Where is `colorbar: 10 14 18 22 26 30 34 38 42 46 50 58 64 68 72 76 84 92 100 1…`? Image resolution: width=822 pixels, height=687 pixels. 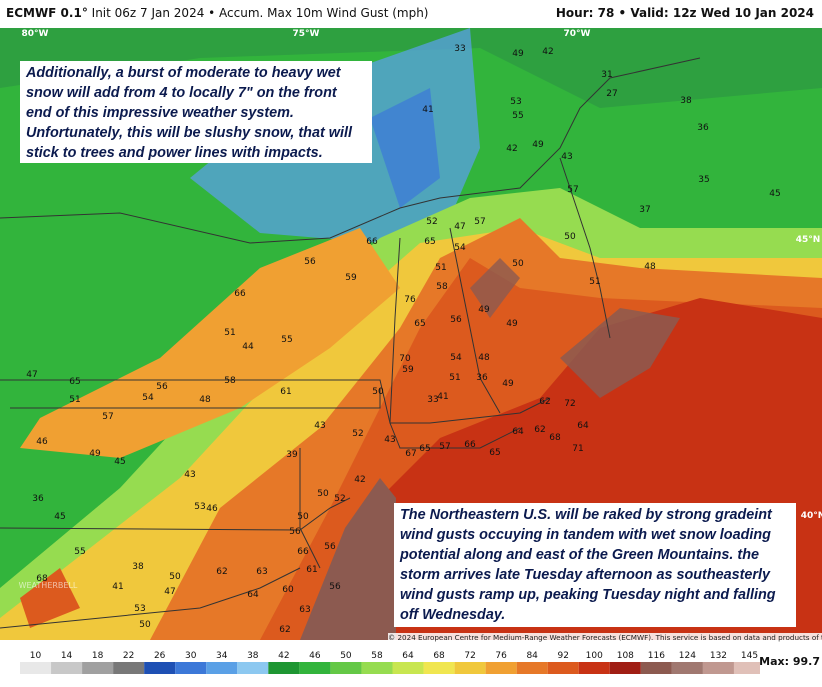
colorbar: 10 14 18 22 26 30 34 38 42 46 50 58 64 68 72 76 84 92 100 1… is located at coordinates (390, 662).